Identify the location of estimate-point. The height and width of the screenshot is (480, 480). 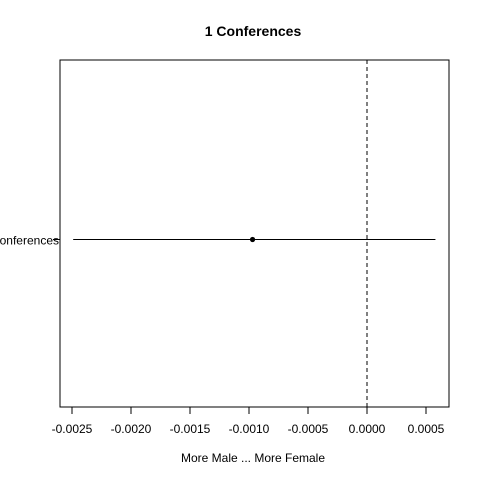
(252, 239).